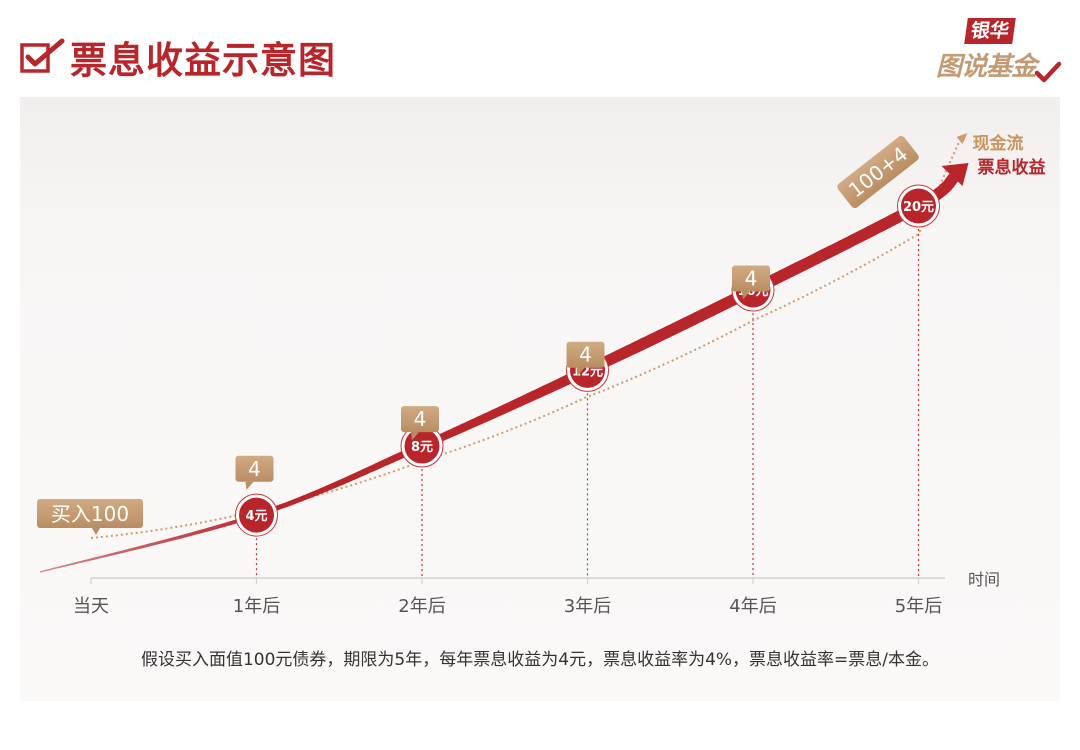  I want to click on data-label-coupon: 20元, so click(918, 207).